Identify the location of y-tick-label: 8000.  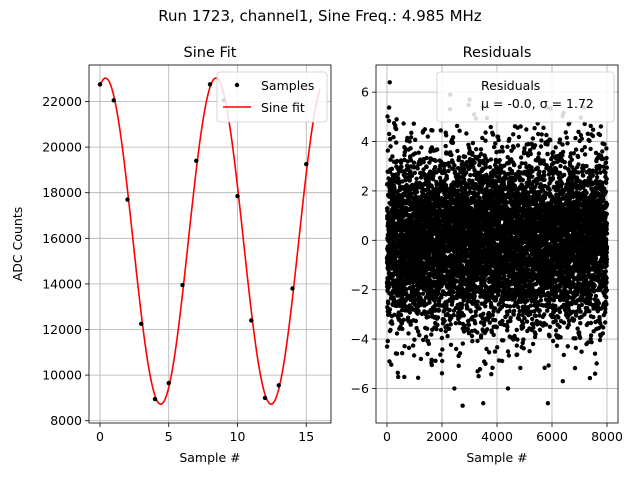
(66, 420).